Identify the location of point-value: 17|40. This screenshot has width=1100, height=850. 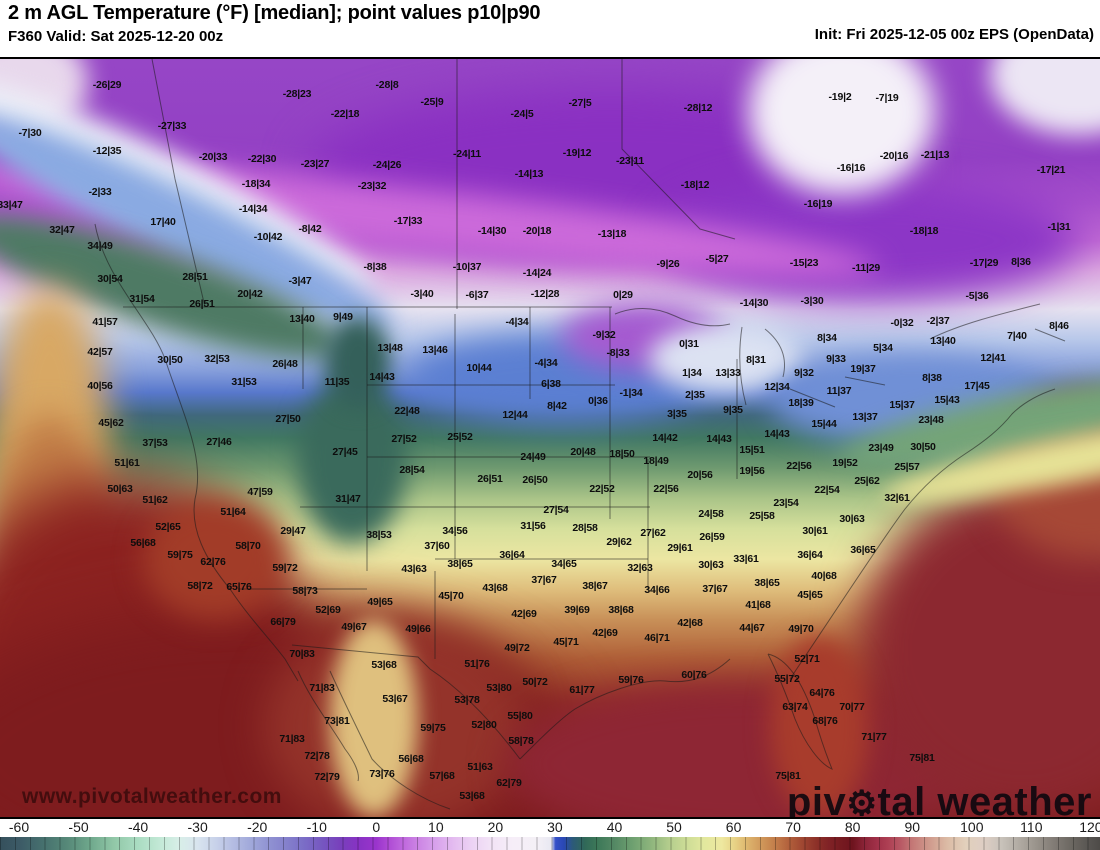
(163, 222).